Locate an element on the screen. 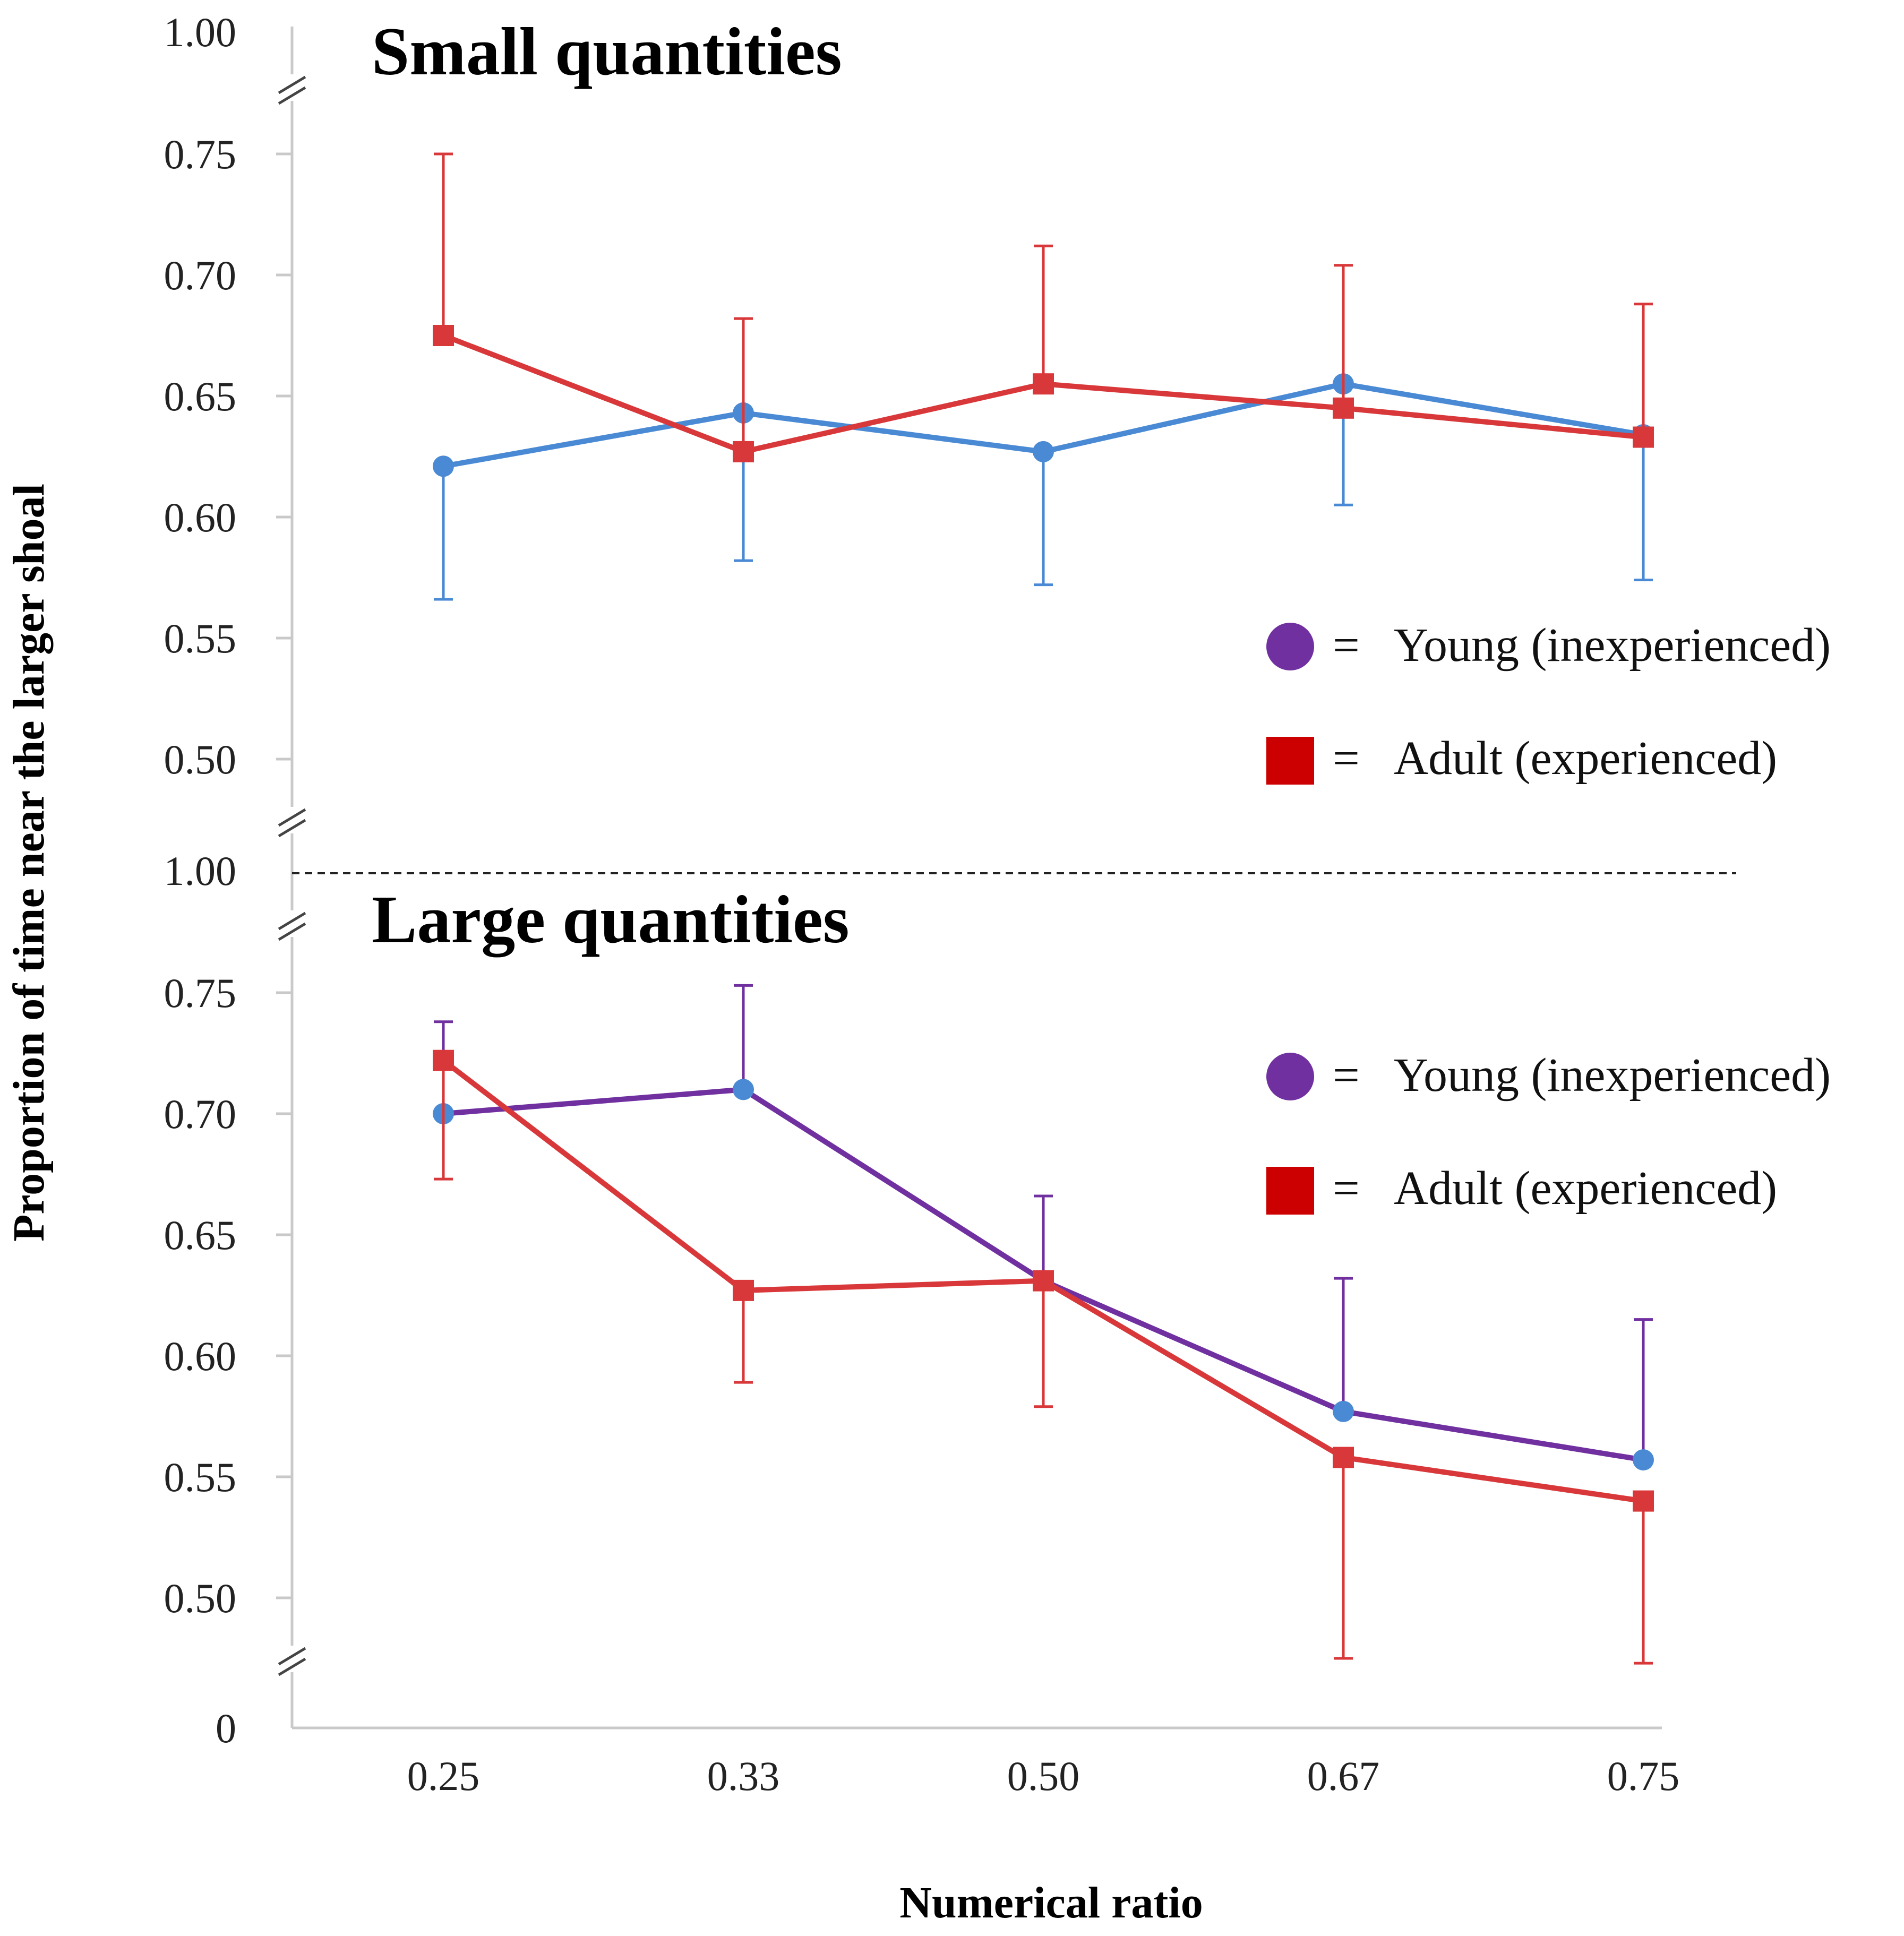 Image resolution: width=1904 pixels, height=1936 pixels. y-axis-label: Proportion of time near the larger shoal is located at coordinates (29, 863).